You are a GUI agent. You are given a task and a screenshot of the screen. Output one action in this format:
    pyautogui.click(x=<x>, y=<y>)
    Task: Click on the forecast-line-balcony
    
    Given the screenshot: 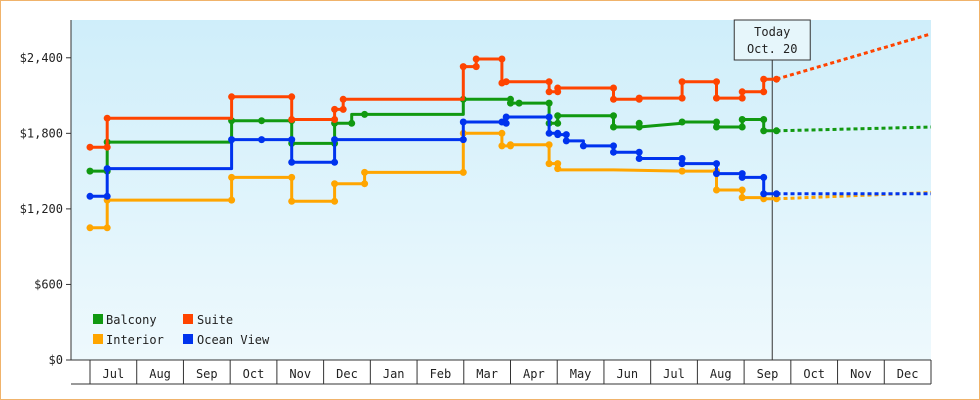 What is the action you would take?
    pyautogui.click(x=854, y=129)
    